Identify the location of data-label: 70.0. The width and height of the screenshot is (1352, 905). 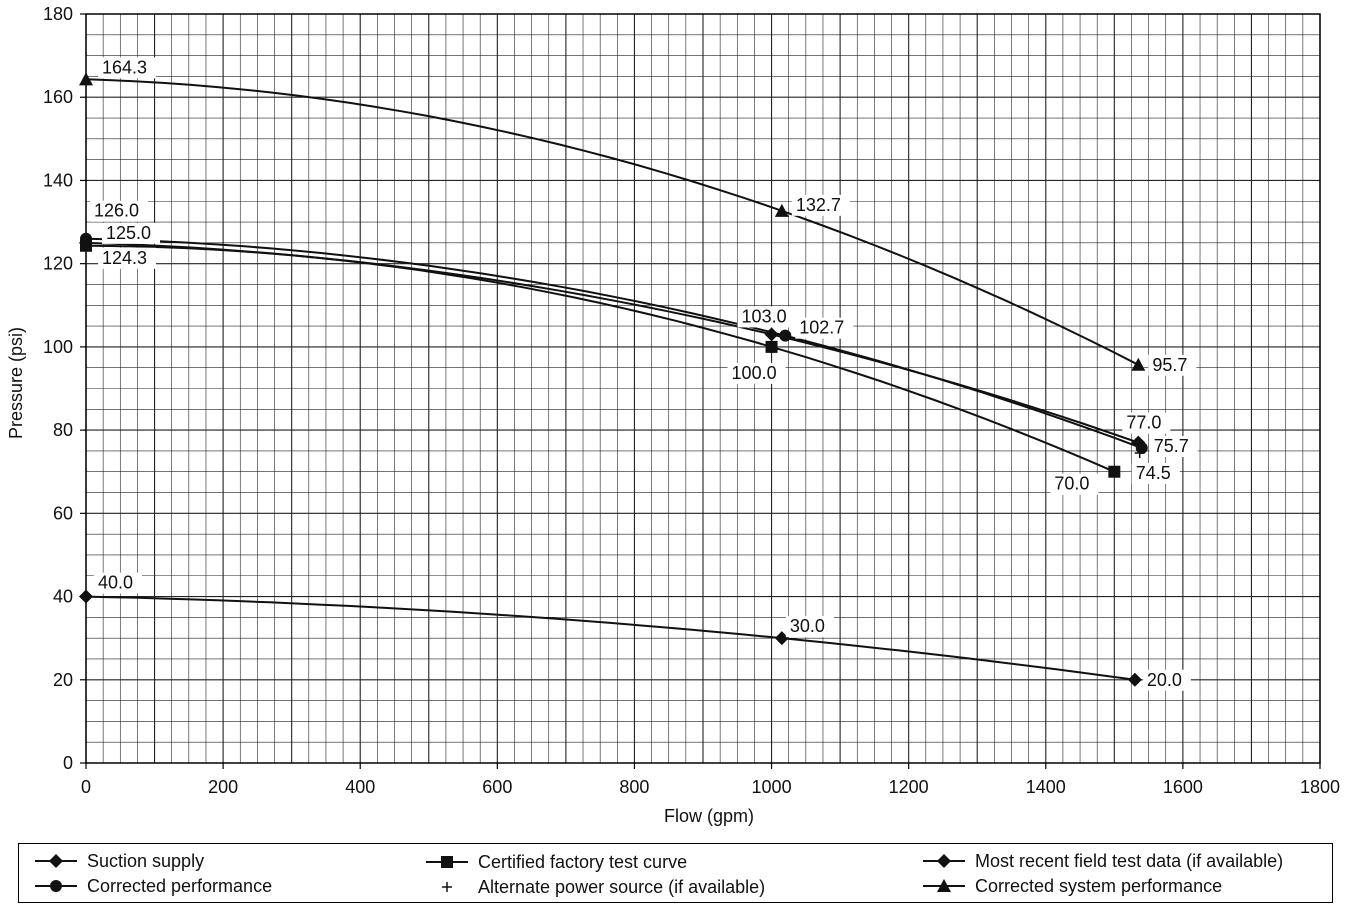
(1071, 484).